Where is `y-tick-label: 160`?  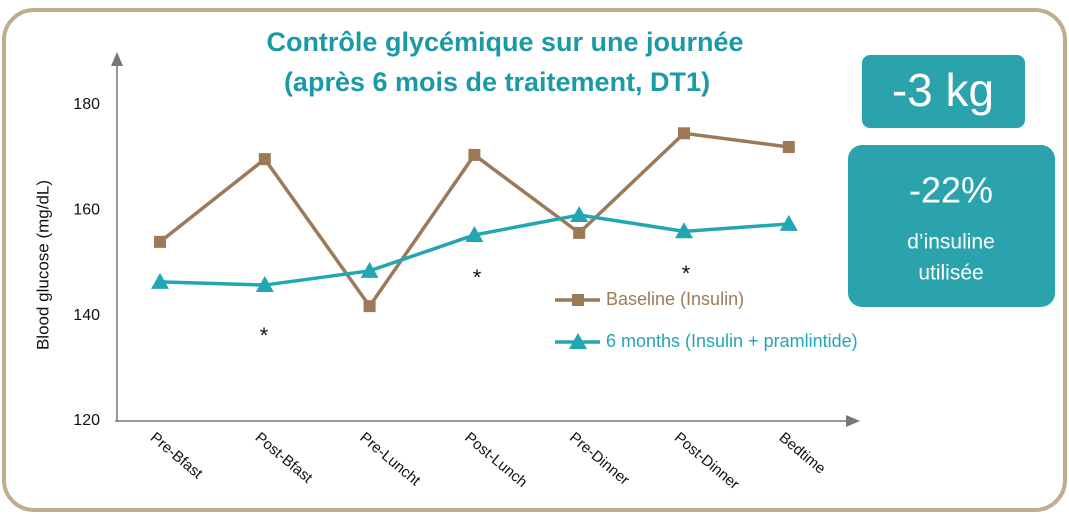
y-tick-label: 160 is located at coordinates (86, 209).